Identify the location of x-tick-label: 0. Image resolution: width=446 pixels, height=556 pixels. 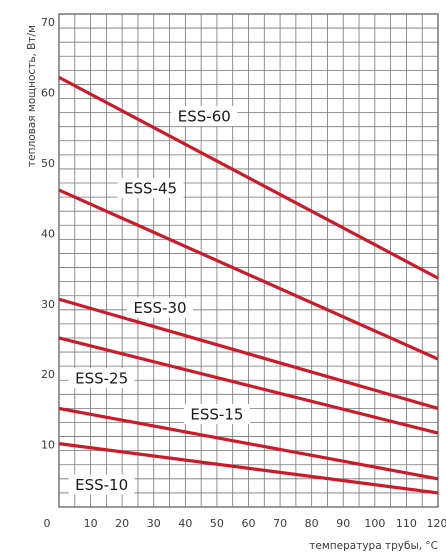
(47, 523).